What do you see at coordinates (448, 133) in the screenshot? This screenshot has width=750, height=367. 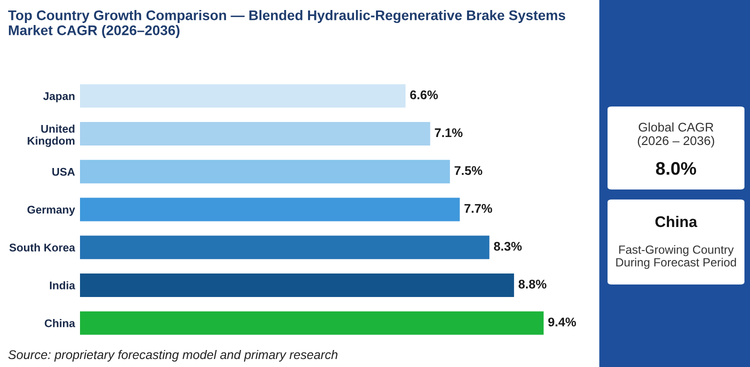 I see `data-label: 7.1%` at bounding box center [448, 133].